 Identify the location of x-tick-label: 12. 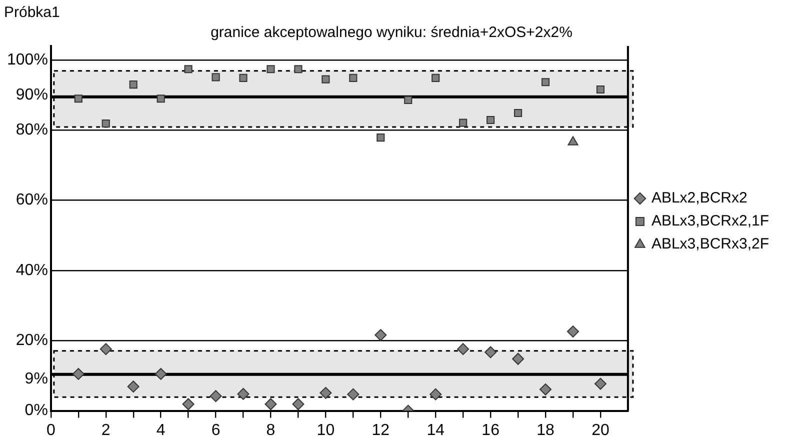
(381, 430).